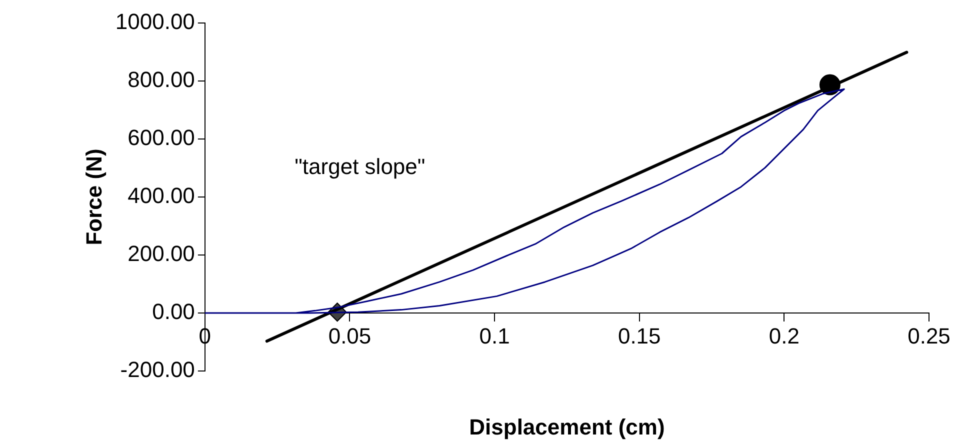 The height and width of the screenshot is (447, 965). Describe the element at coordinates (350, 335) in the screenshot. I see `x-tick-label: 0.05` at that location.